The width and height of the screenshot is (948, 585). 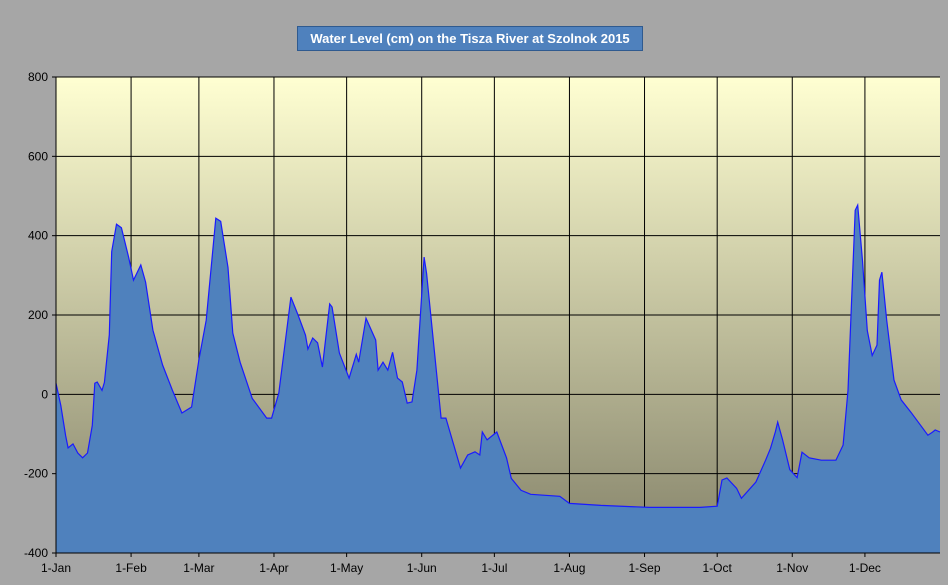 I want to click on x-tick-label: 1-Oct, so click(x=718, y=568).